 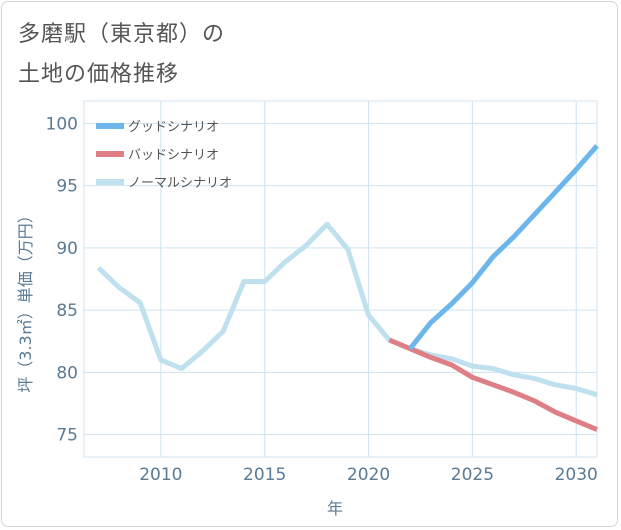 What do you see at coordinates (67, 249) in the screenshot?
I see `y-tick-label: 90` at bounding box center [67, 249].